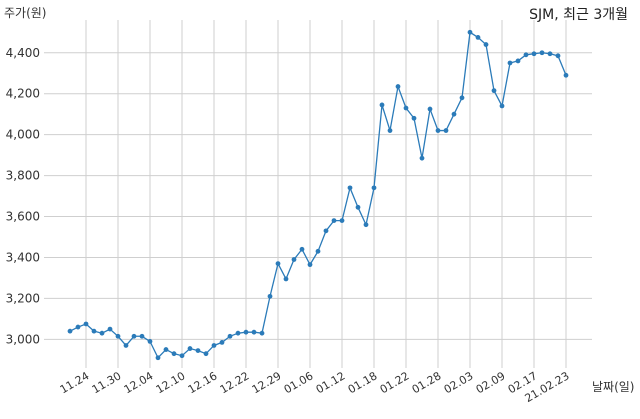 Image resolution: width=640 pixels, height=419 pixels. What do you see at coordinates (23, 196) in the screenshot?
I see `y-axis-ticks: 3,000 3,200 3,400 3,600 3,800 4,000 4,200 4,400` at bounding box center [23, 196].